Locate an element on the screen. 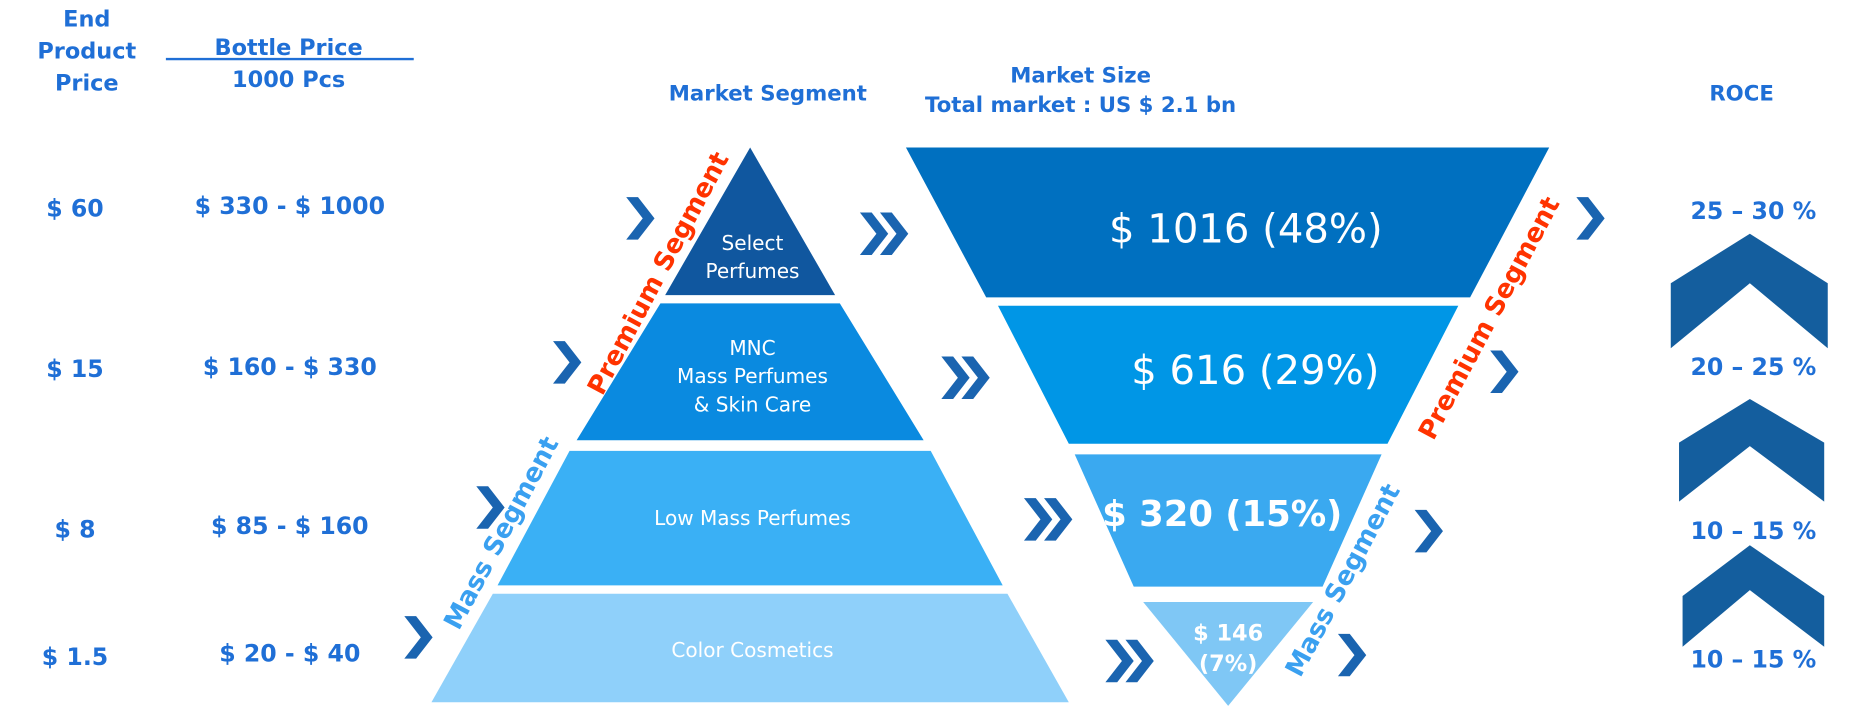  roce: 20 – 25 % is located at coordinates (1754, 367).